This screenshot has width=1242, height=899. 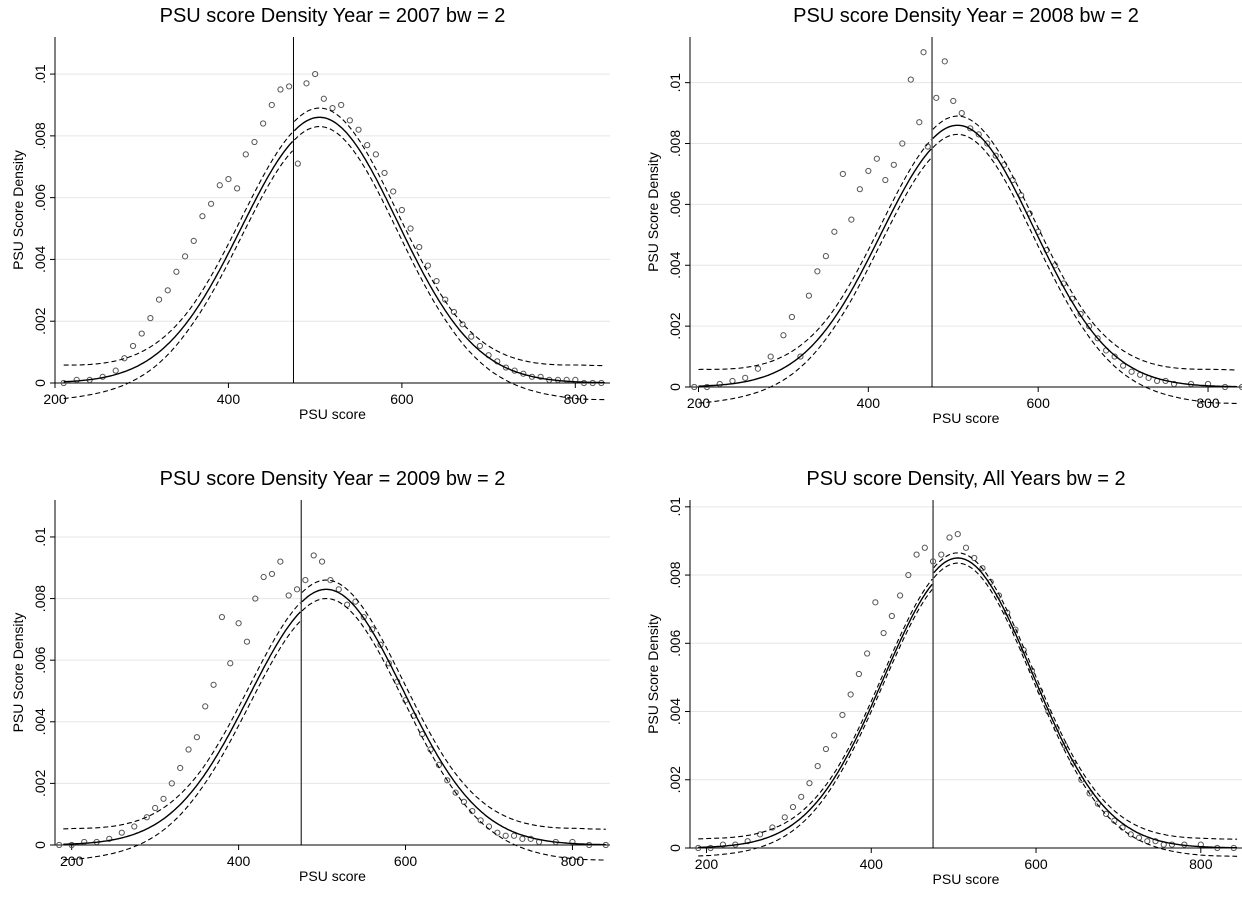 I want to click on y-tick-label: .01, so click(x=40, y=537).